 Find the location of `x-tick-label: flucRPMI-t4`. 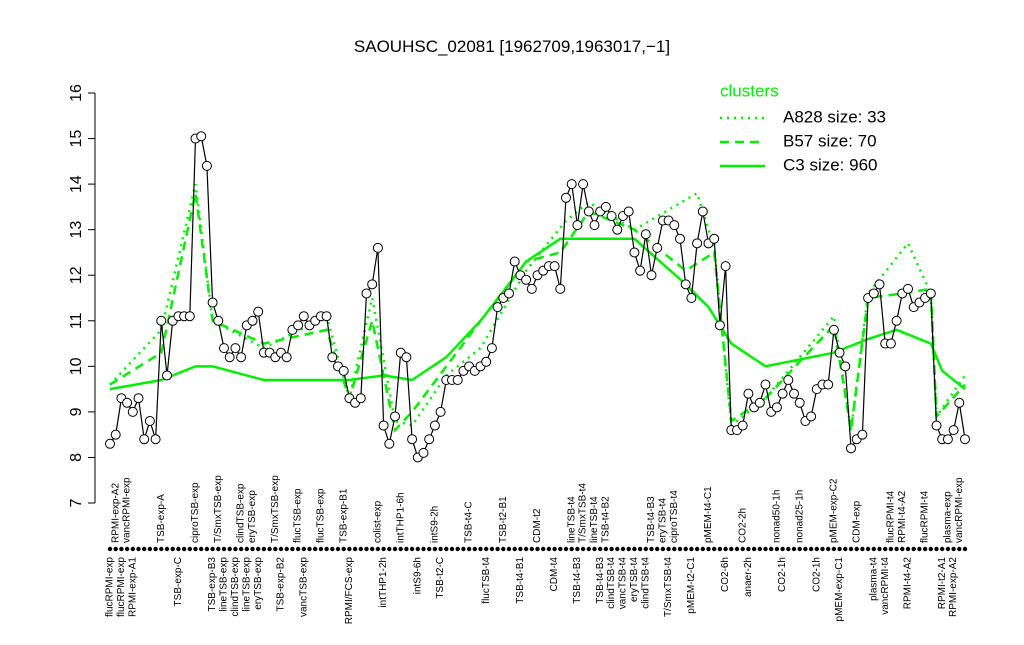

x-tick-label: flucRPMI-t4 is located at coordinates (925, 516).